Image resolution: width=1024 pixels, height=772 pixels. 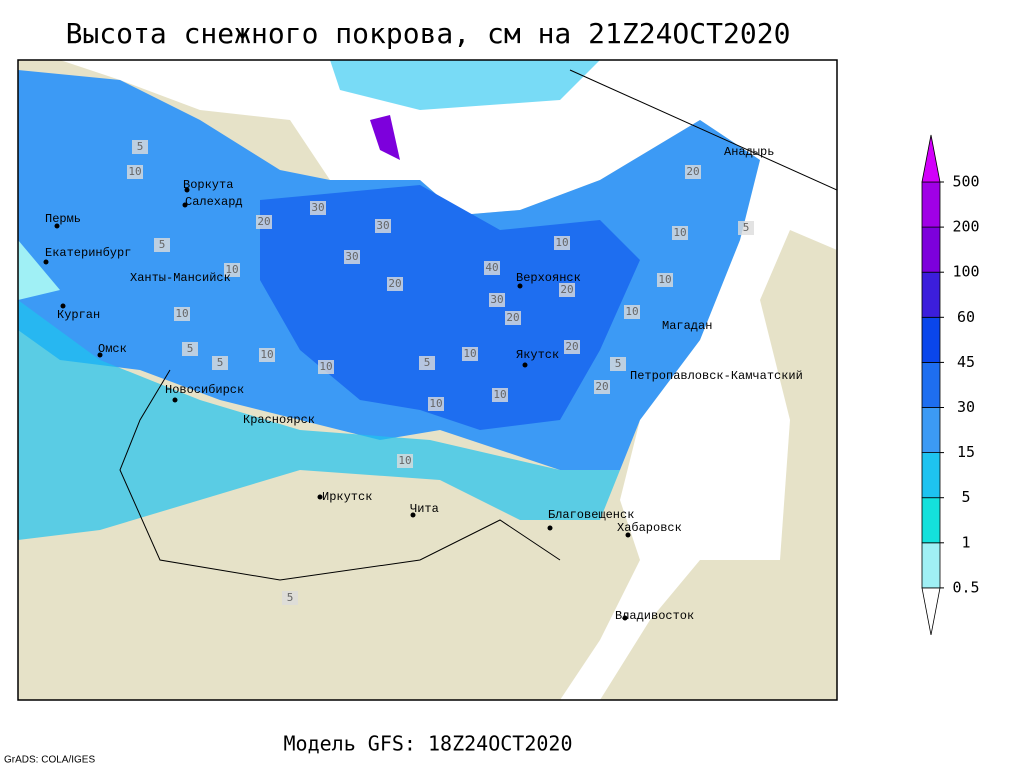 I want to click on deep-snow, so click(x=450, y=307).